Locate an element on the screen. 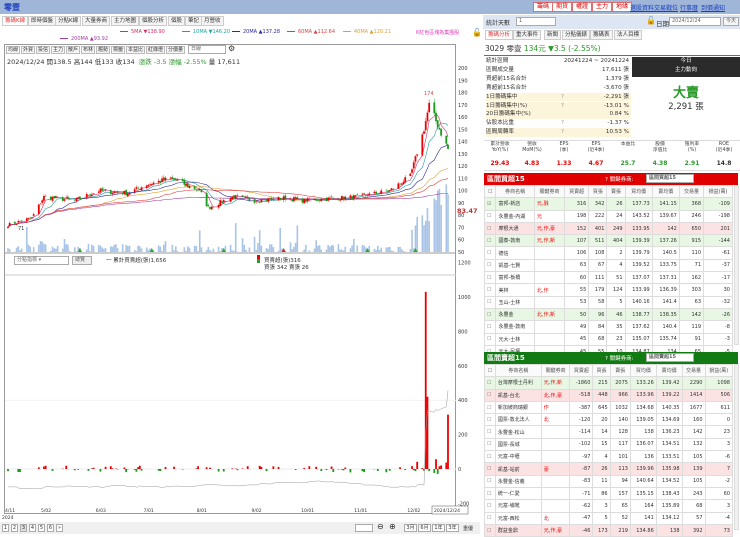  page-button: 2 is located at coordinates (14, 528).